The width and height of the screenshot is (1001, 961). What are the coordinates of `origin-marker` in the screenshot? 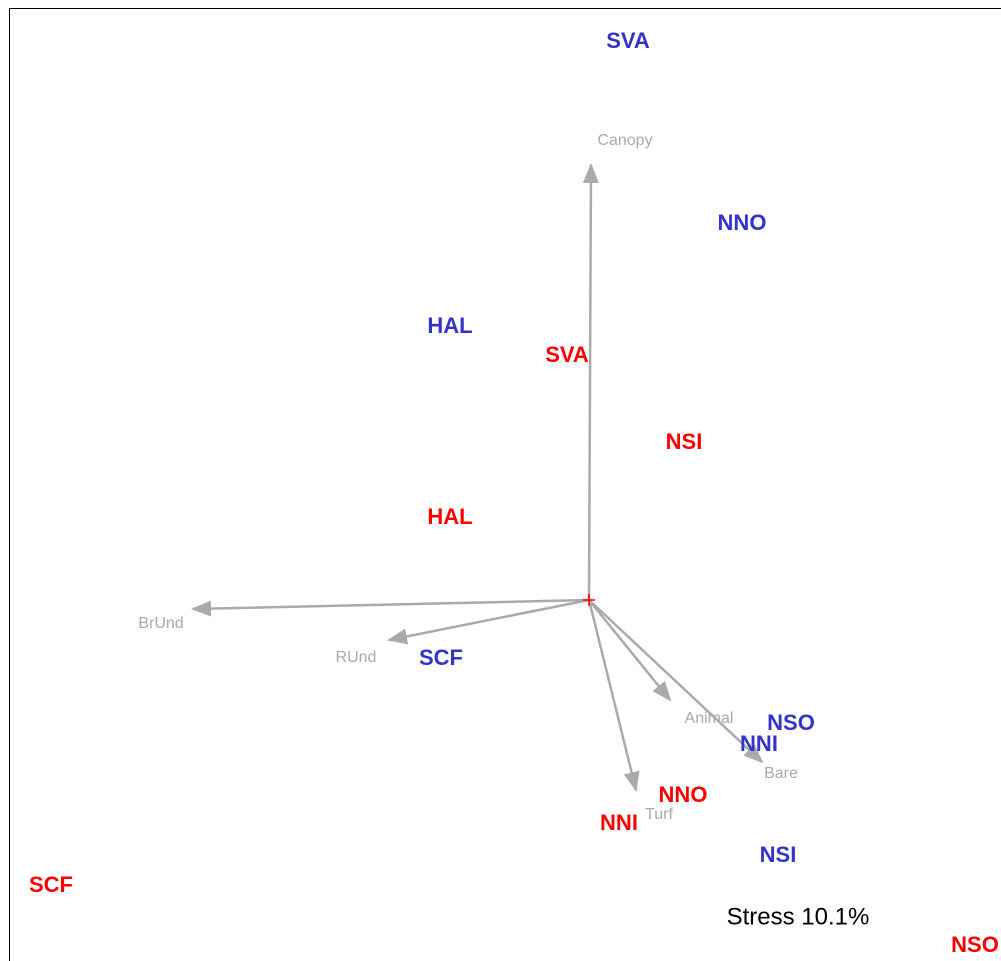 It's located at (589, 600).